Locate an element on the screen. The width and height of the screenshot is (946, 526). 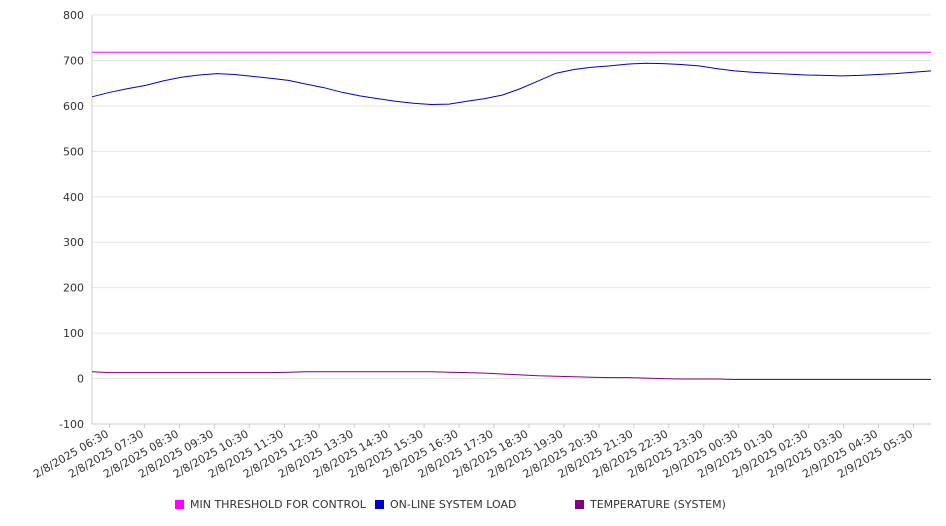
y-tick-label: 300 is located at coordinates (73, 242).